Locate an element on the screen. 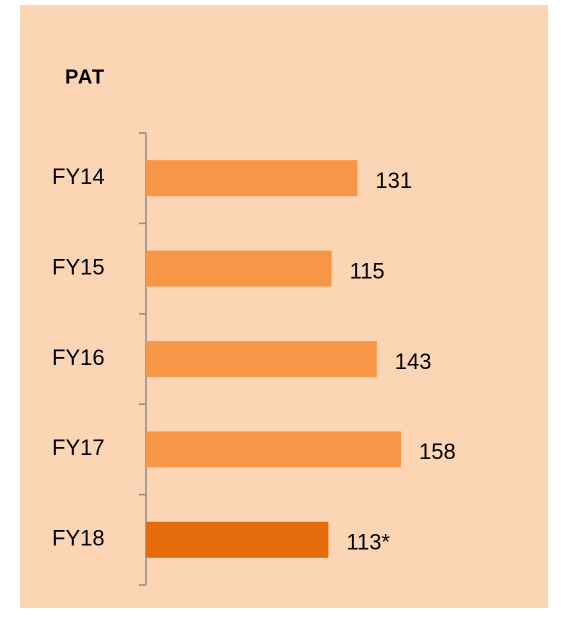 The width and height of the screenshot is (567, 629). value-label: 115 is located at coordinates (367, 270).